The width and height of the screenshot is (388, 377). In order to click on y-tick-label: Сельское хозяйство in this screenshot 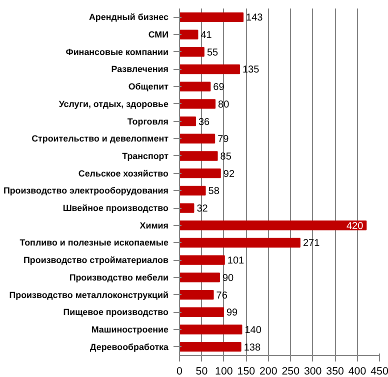, I will do `click(124, 173)`.